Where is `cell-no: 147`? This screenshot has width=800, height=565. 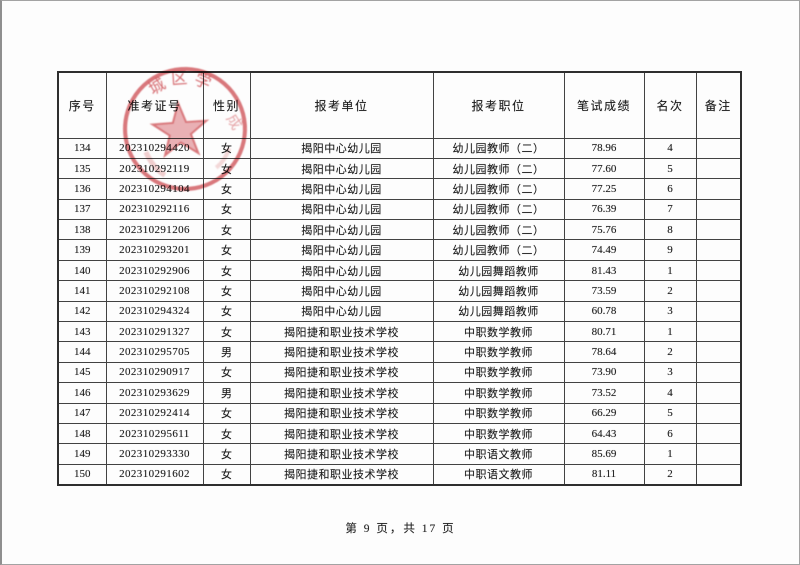
cell-no: 147 is located at coordinates (82, 413).